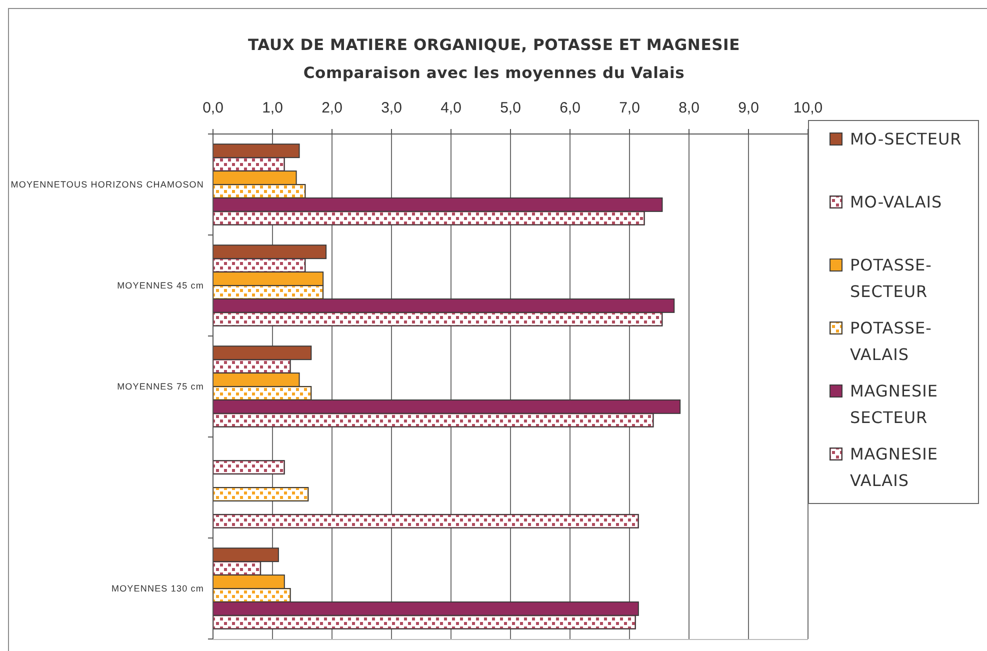 The image size is (987, 651). What do you see at coordinates (629, 107) in the screenshot?
I see `x-tick-label: 7,0` at bounding box center [629, 107].